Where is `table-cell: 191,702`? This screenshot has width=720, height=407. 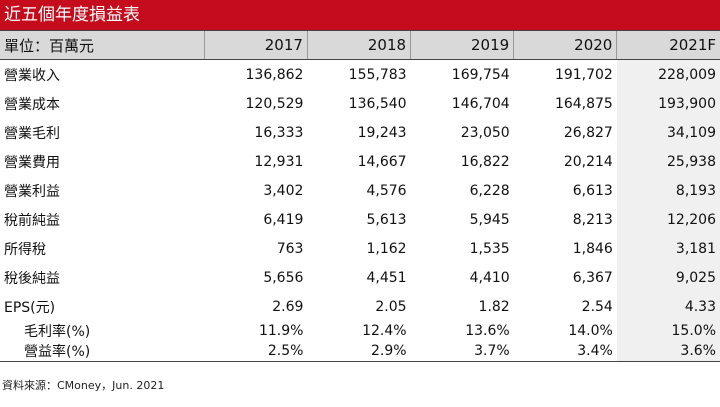
table-cell: 191,702 is located at coordinates (583, 74).